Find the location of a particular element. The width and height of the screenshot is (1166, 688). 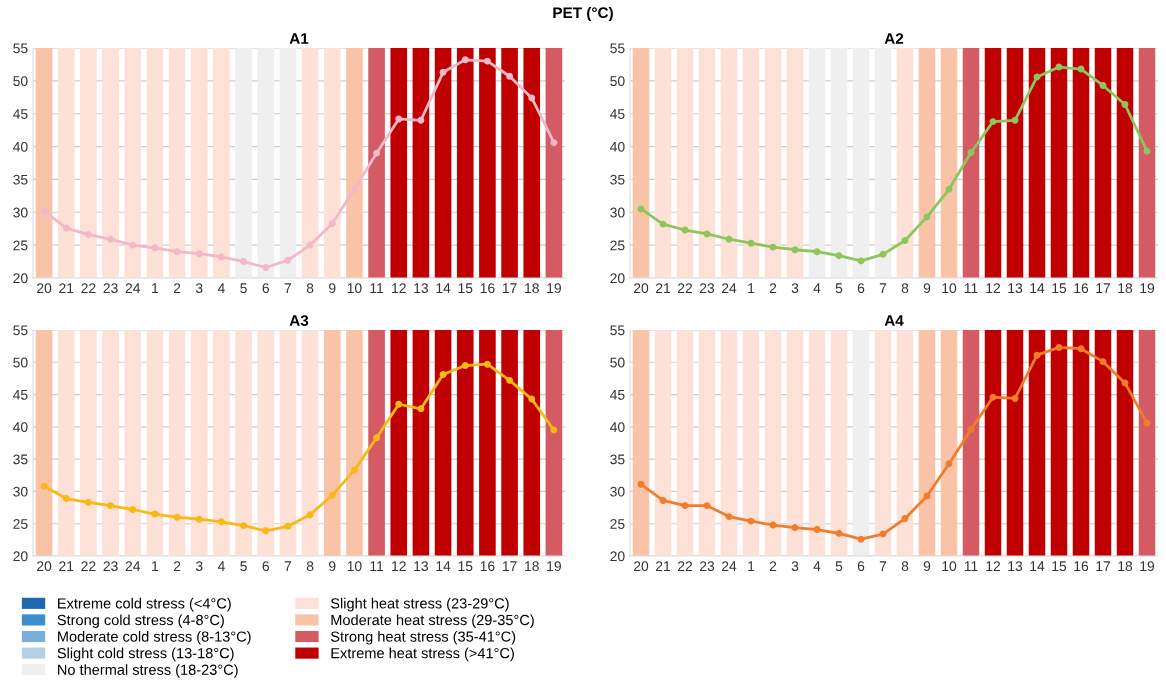

y-tick-label: 55 is located at coordinates (617, 48).